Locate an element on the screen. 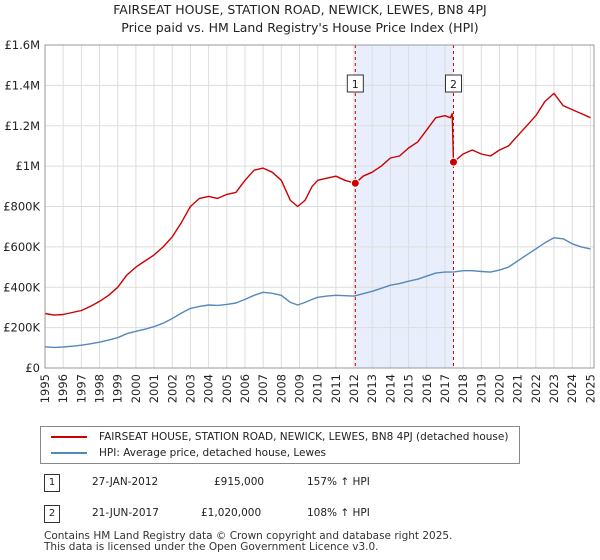 Image resolution: width=600 pixels, height=560 pixels. x-tick-label: 2013 is located at coordinates (372, 388).